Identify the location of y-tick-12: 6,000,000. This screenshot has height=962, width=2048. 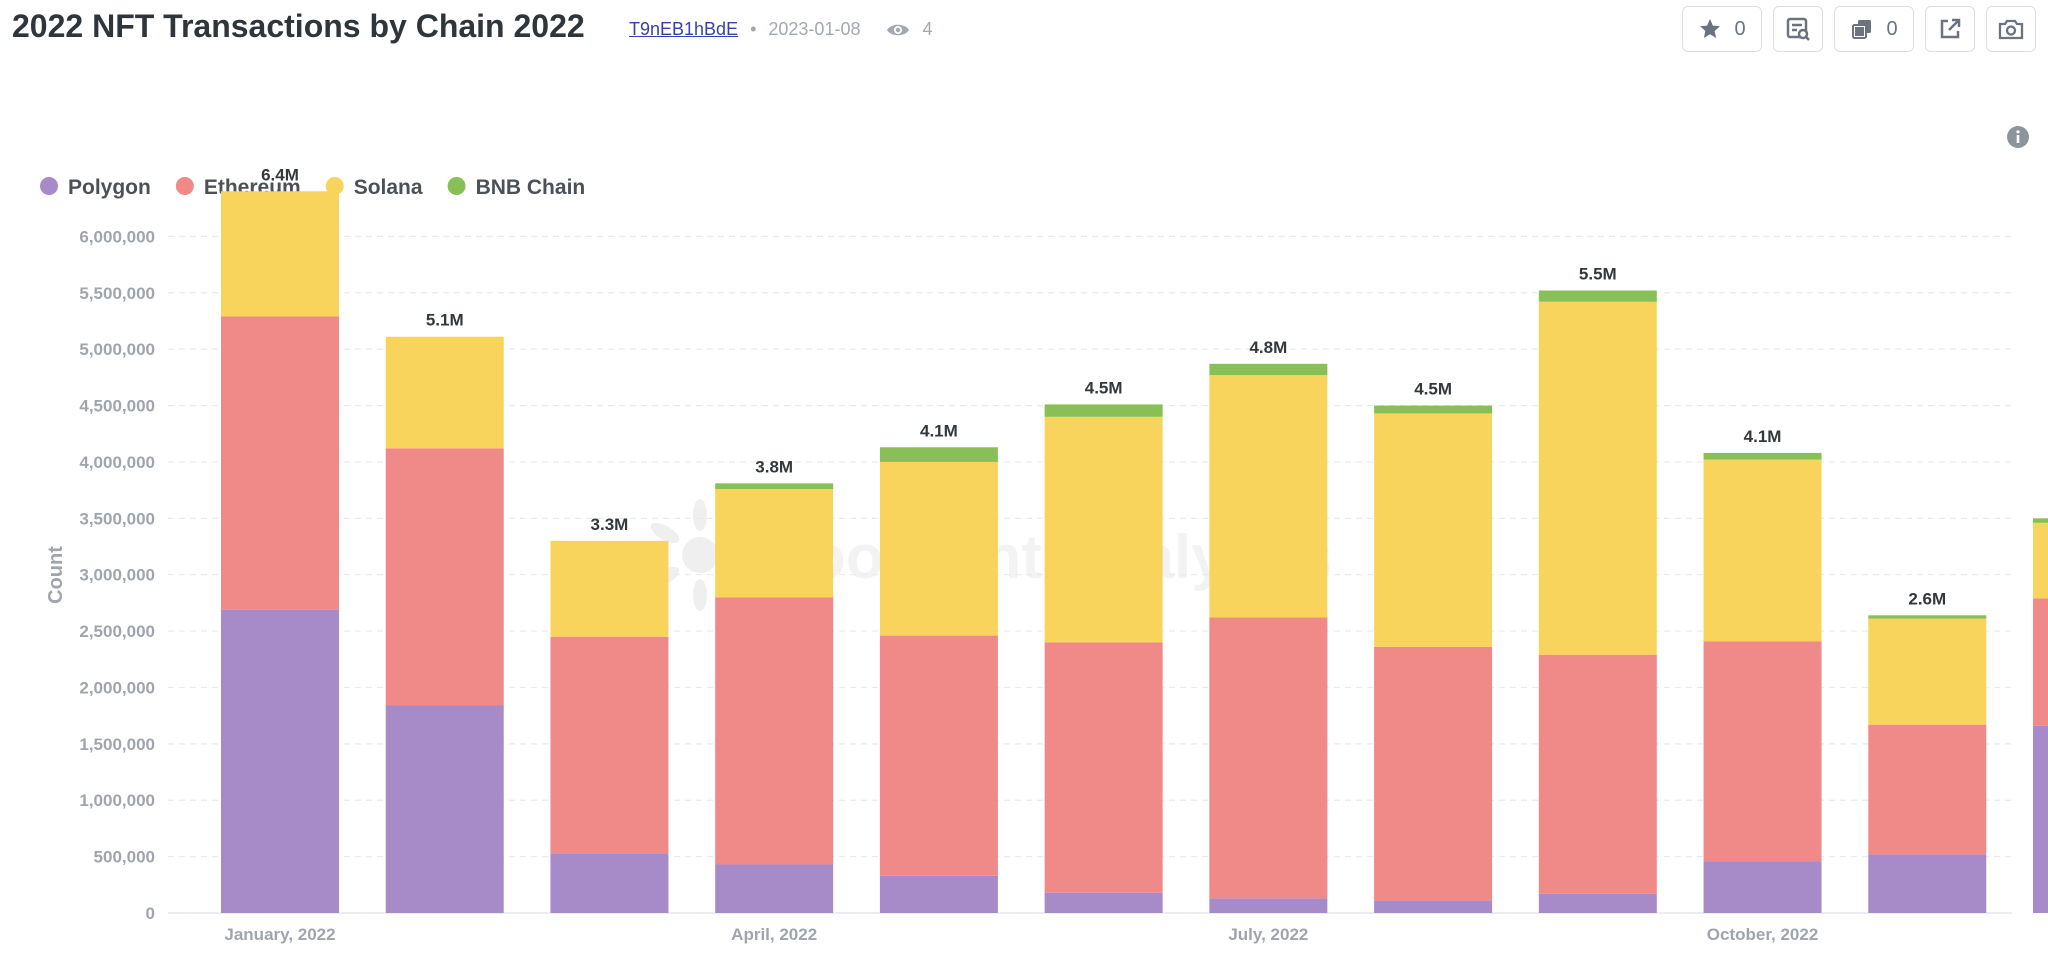
(117, 236).